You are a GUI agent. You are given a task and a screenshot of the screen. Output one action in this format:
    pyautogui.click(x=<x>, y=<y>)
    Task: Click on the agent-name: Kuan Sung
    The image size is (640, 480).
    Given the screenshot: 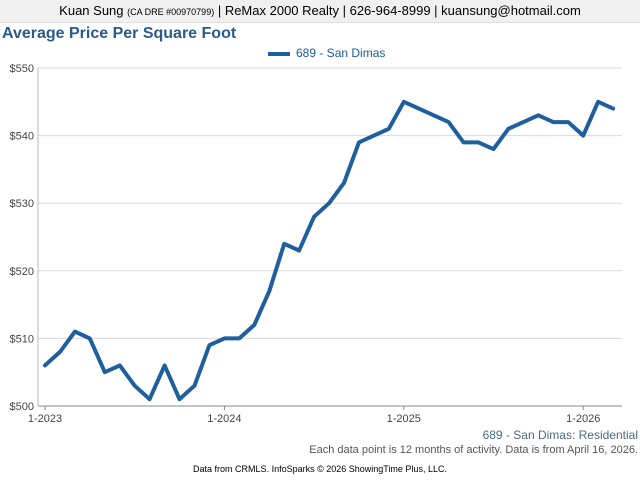 What is the action you would take?
    pyautogui.click(x=91, y=10)
    